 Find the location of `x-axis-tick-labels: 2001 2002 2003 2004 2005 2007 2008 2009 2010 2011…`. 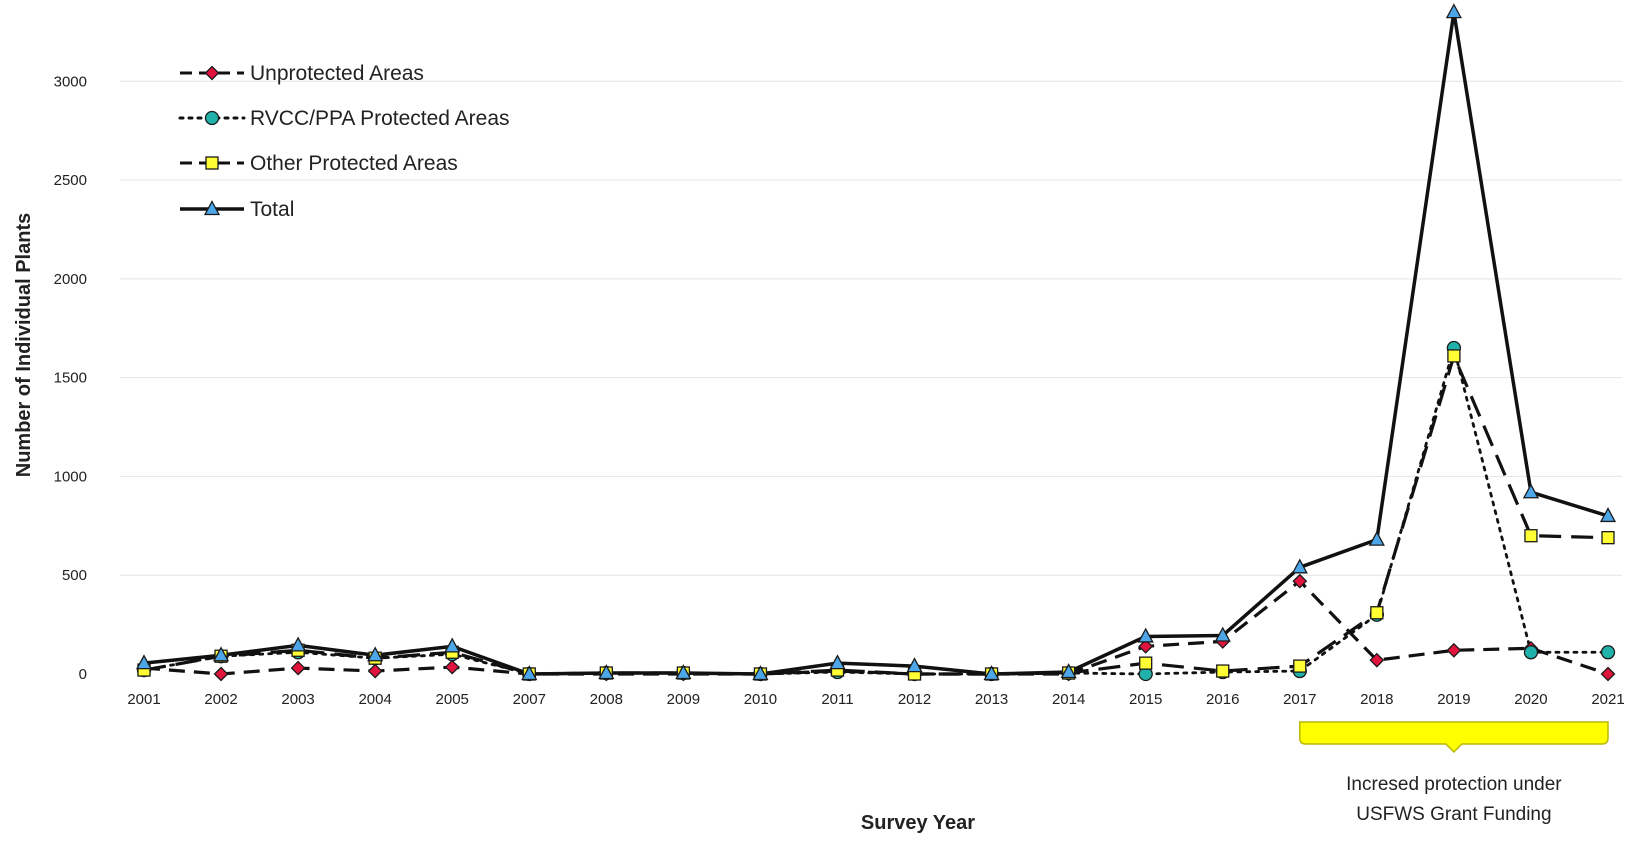

x-axis-tick-labels: 2001 2002 2003 2004 2005 2007 2008 2009 2010 2011… is located at coordinates (875, 699).